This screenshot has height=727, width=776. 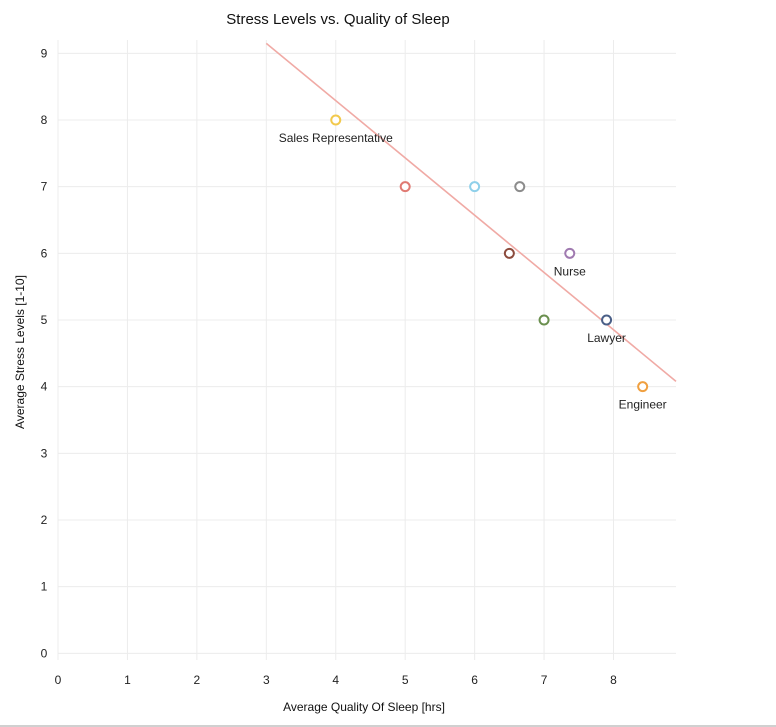 I want to click on x-tick-label: 2, so click(x=197, y=680).